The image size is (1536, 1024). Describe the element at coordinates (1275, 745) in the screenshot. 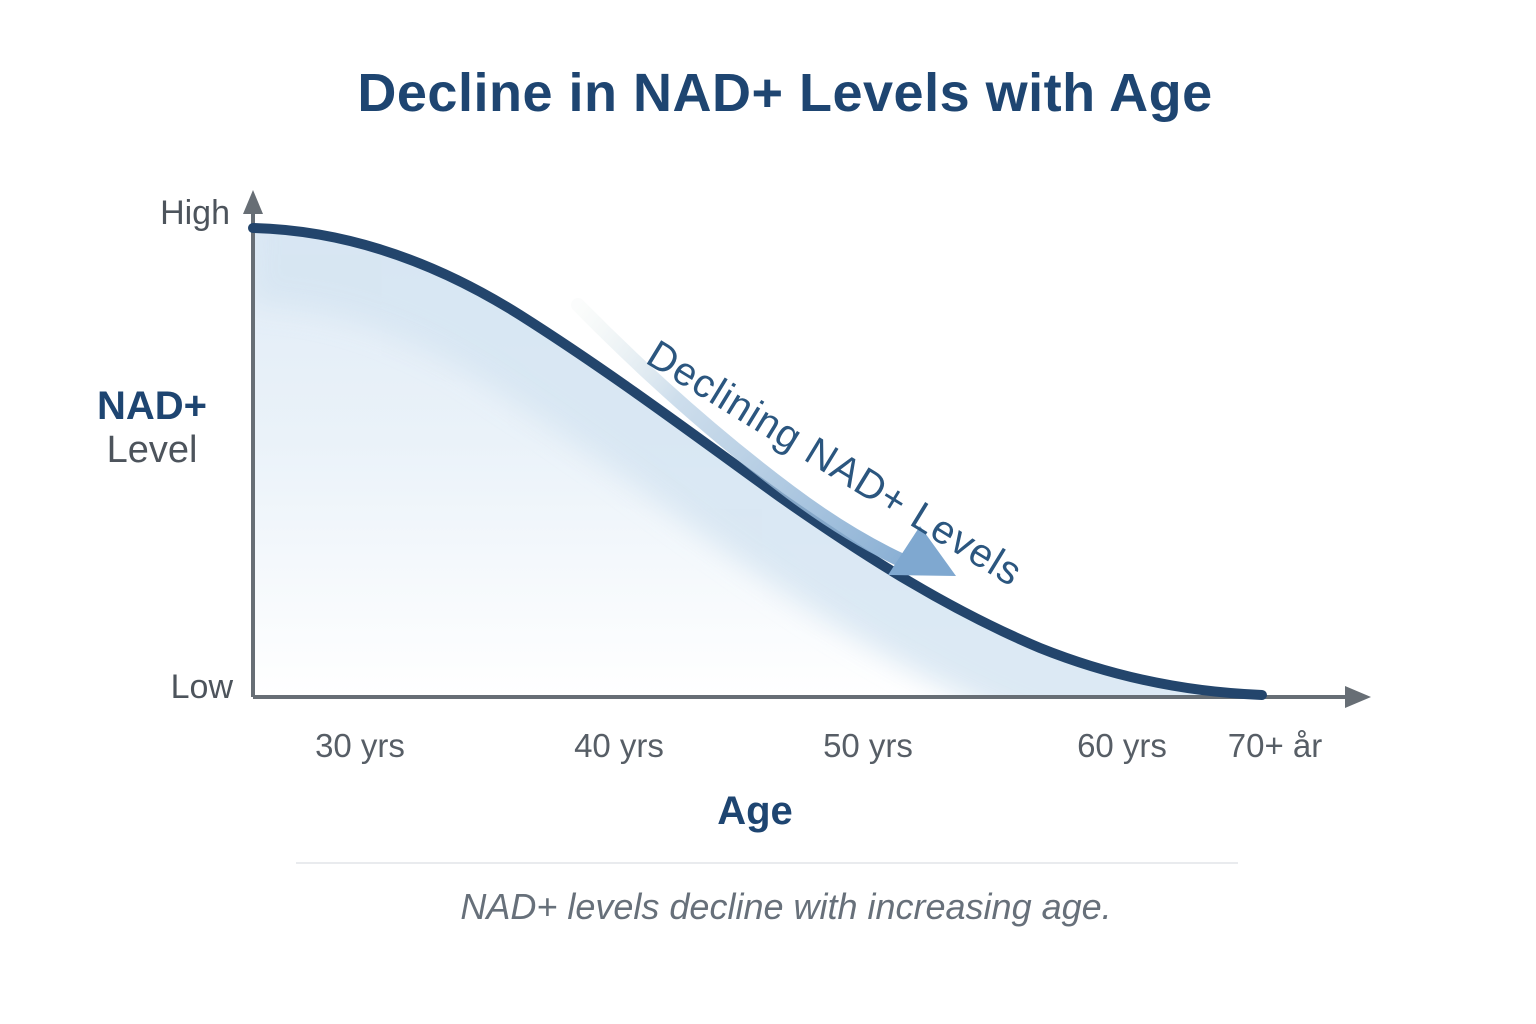

I see `x-tick-70plus: 70+ år` at that location.